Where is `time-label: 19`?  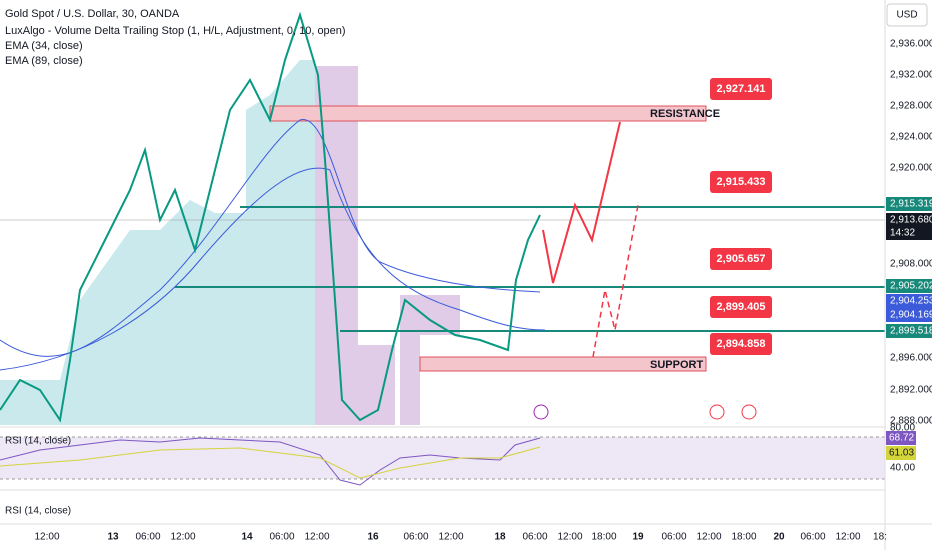 time-label: 19 is located at coordinates (638, 537).